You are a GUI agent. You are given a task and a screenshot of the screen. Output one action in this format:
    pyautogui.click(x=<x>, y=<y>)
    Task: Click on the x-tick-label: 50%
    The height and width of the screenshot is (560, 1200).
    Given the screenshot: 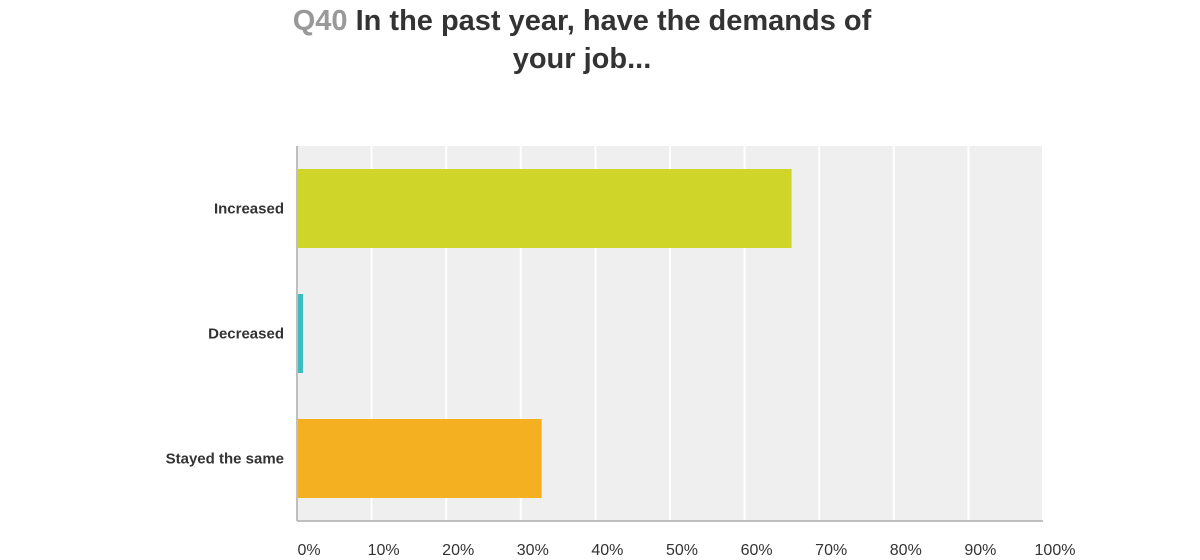 What is the action you would take?
    pyautogui.click(x=682, y=550)
    